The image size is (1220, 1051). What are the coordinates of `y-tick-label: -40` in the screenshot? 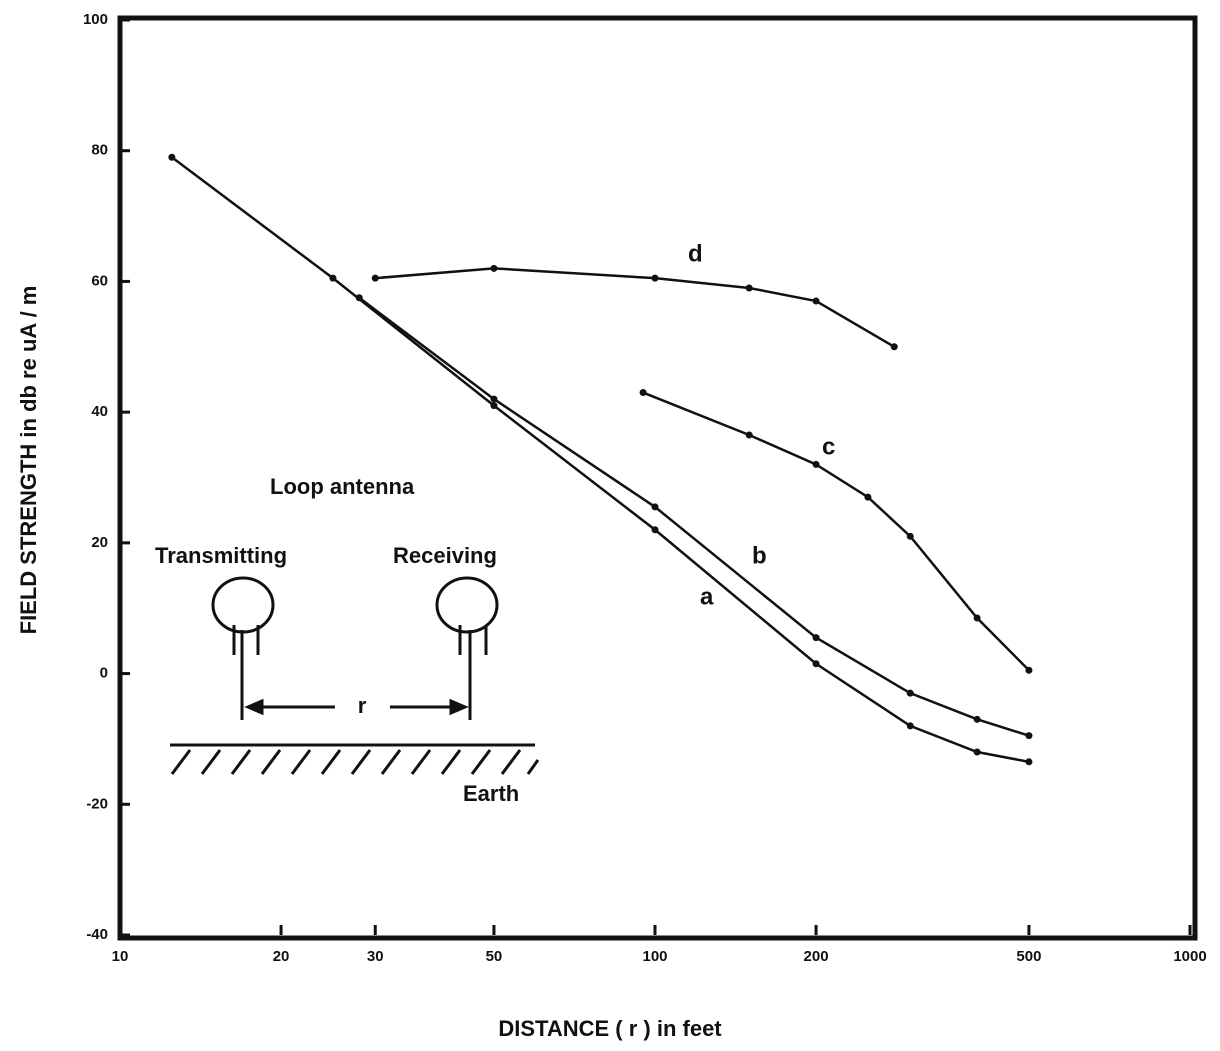 It's located at (97, 934).